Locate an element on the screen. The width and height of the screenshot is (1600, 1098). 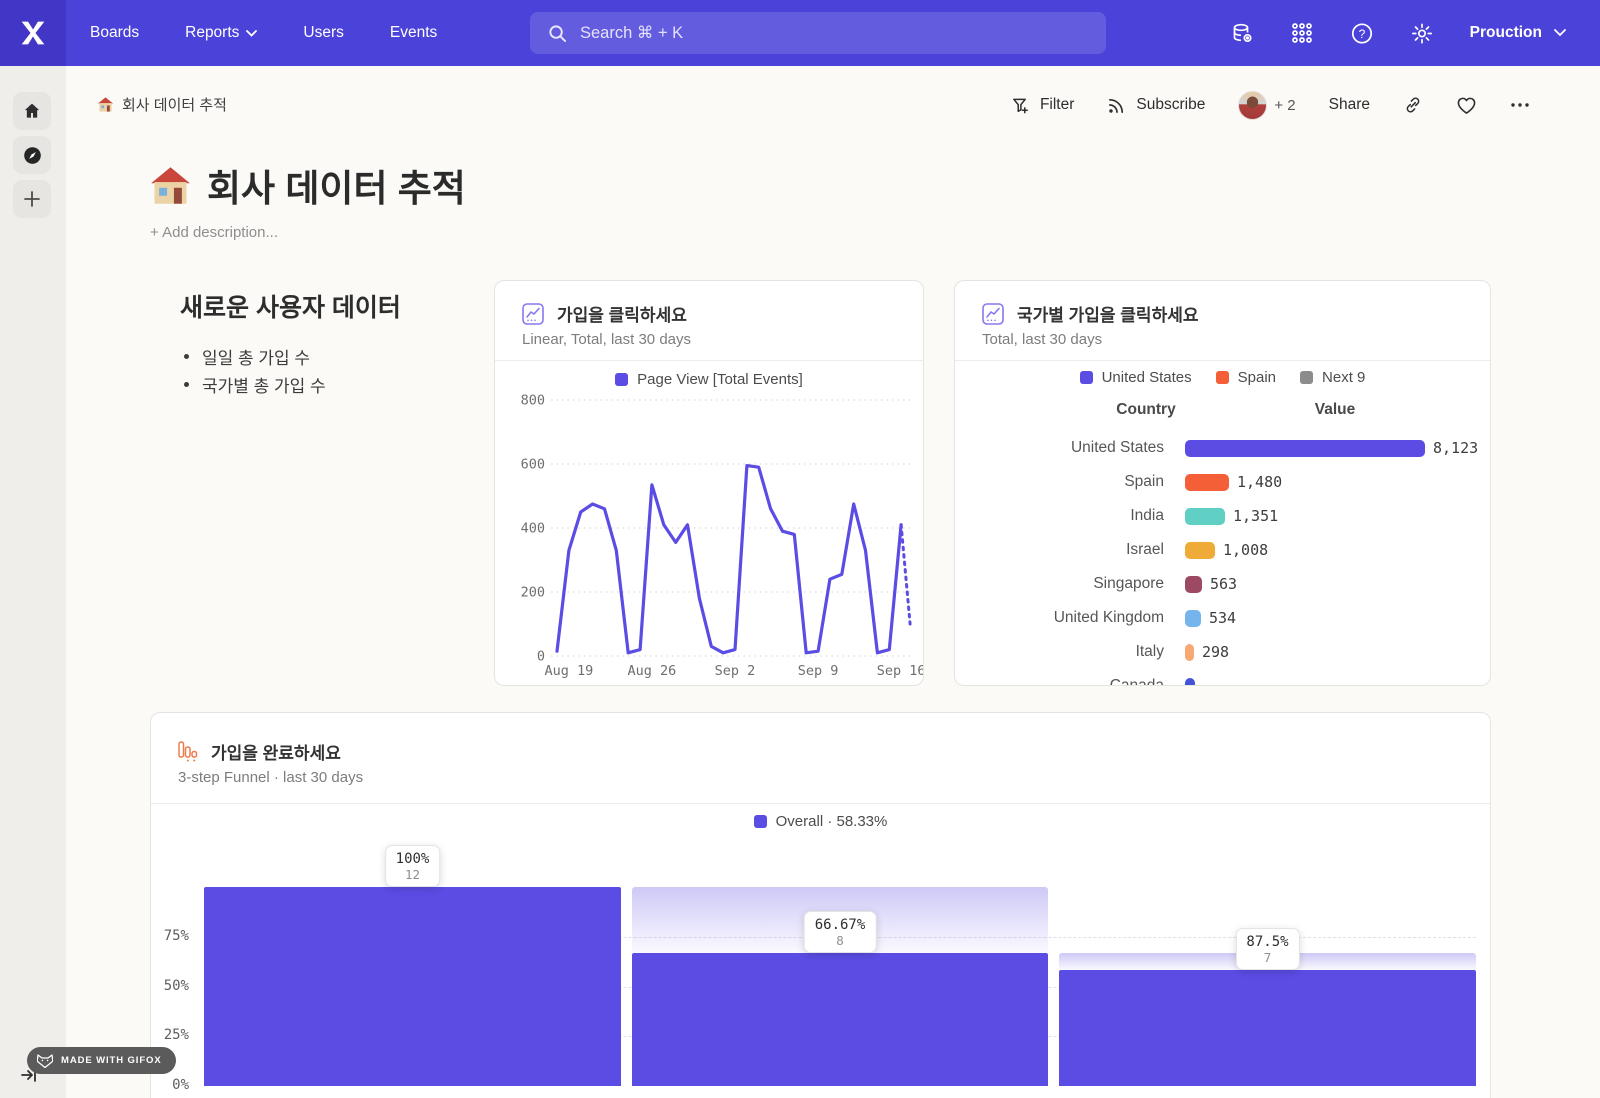
country-row: Israel 1,008 is located at coordinates (1222, 550).